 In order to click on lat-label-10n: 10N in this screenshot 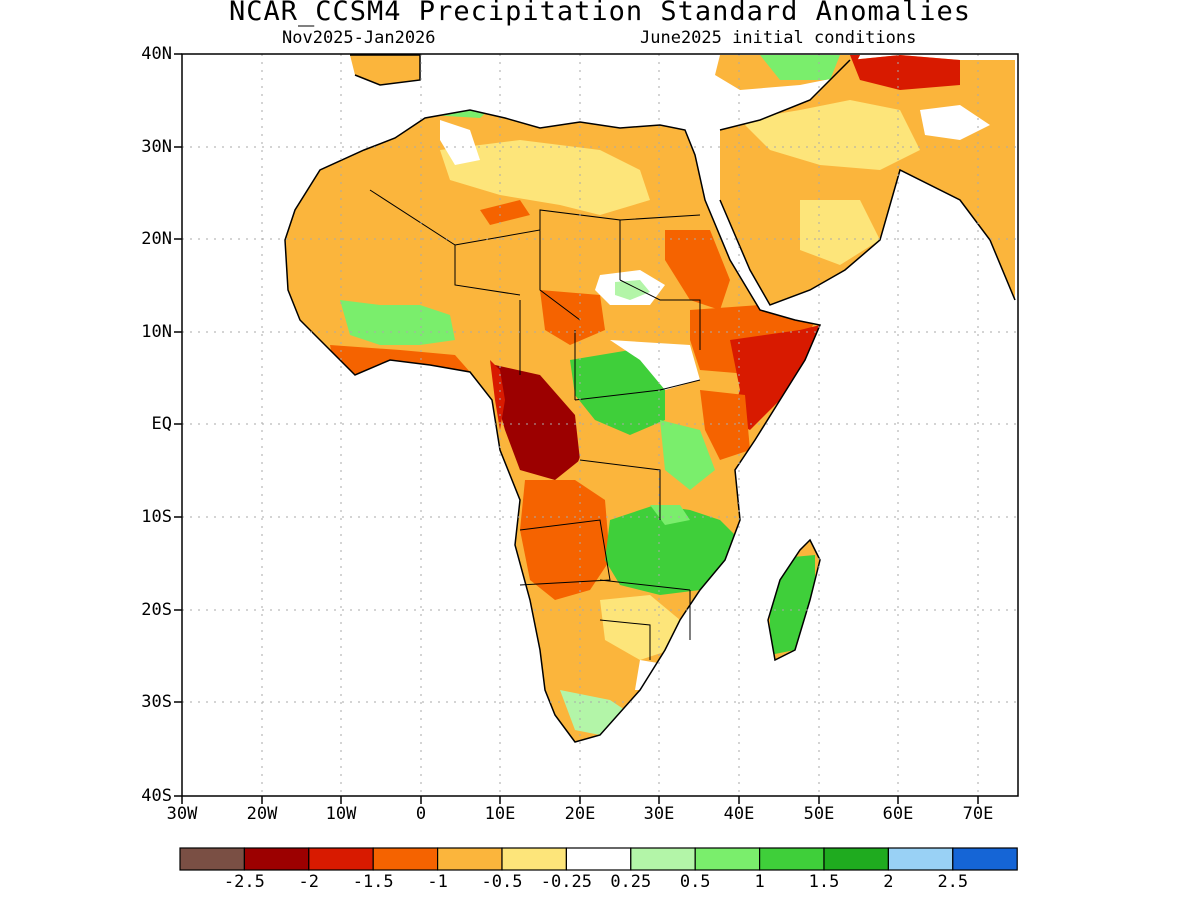, I will do `click(156, 332)`.